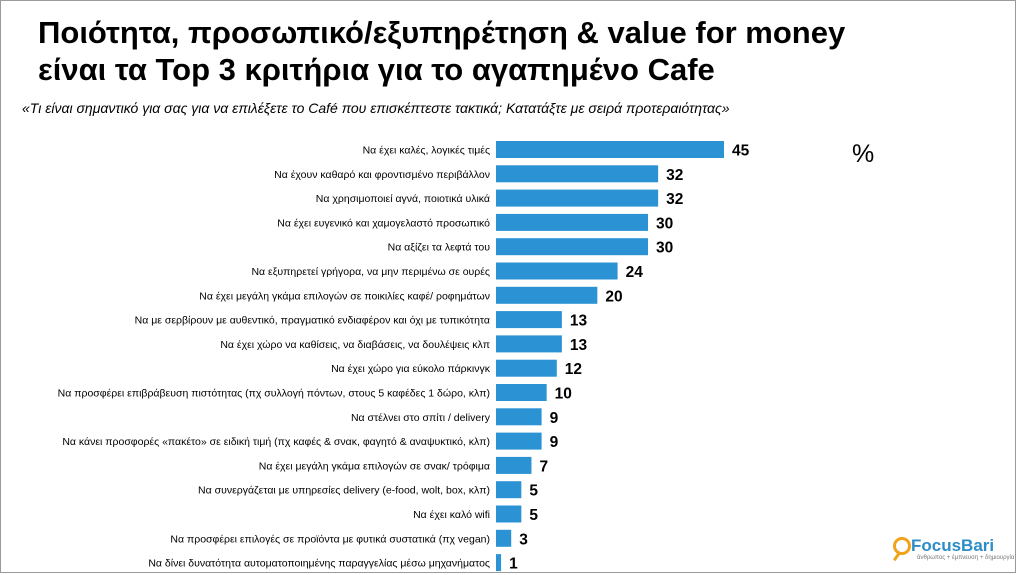  I want to click on logo-tagline: άνθρωπος + έμπνευση + δημιουργία, so click(966, 558).